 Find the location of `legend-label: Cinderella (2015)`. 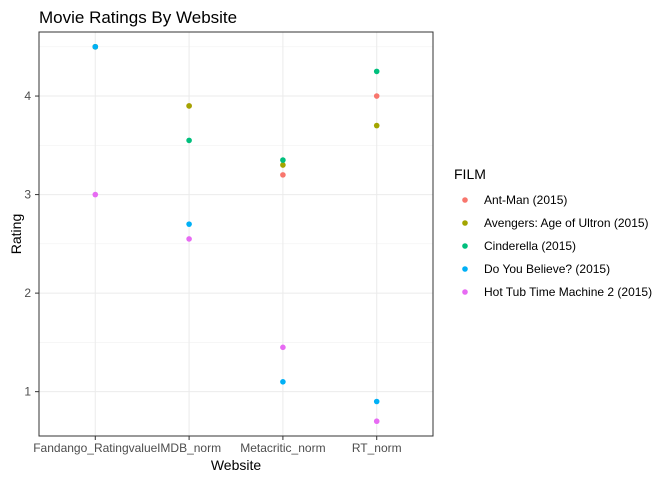

legend-label: Cinderella (2015) is located at coordinates (530, 246).